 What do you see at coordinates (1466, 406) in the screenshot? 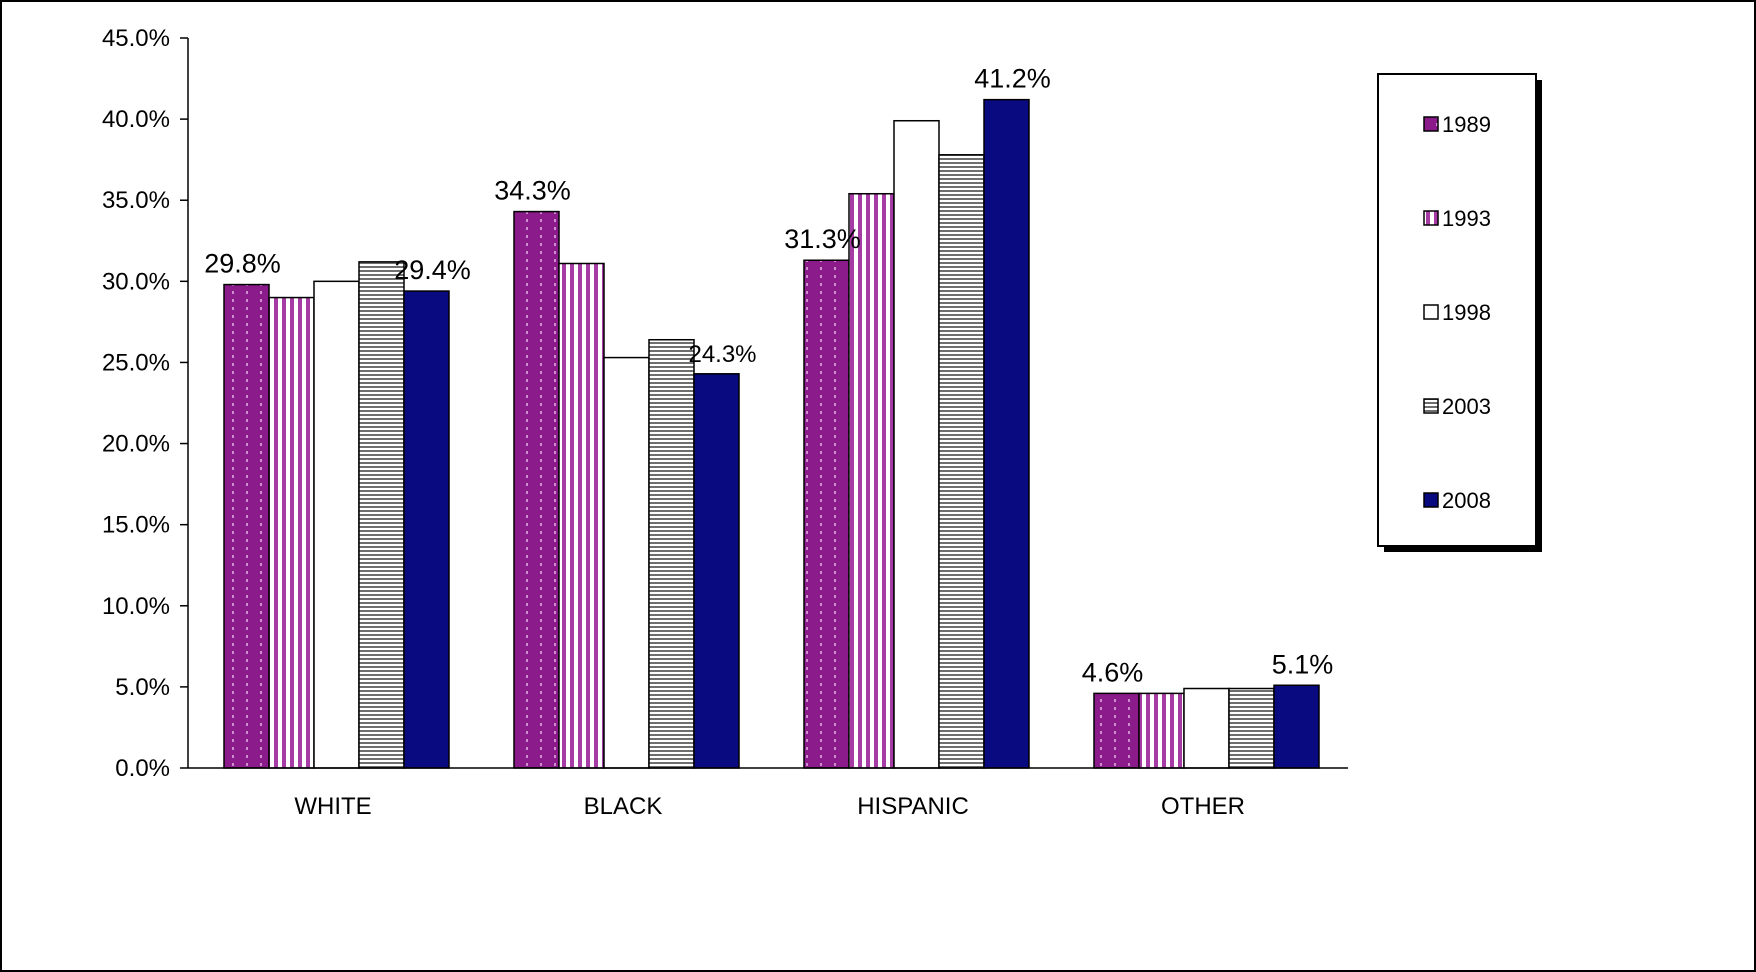
I see `legend-label: 2003` at bounding box center [1466, 406].